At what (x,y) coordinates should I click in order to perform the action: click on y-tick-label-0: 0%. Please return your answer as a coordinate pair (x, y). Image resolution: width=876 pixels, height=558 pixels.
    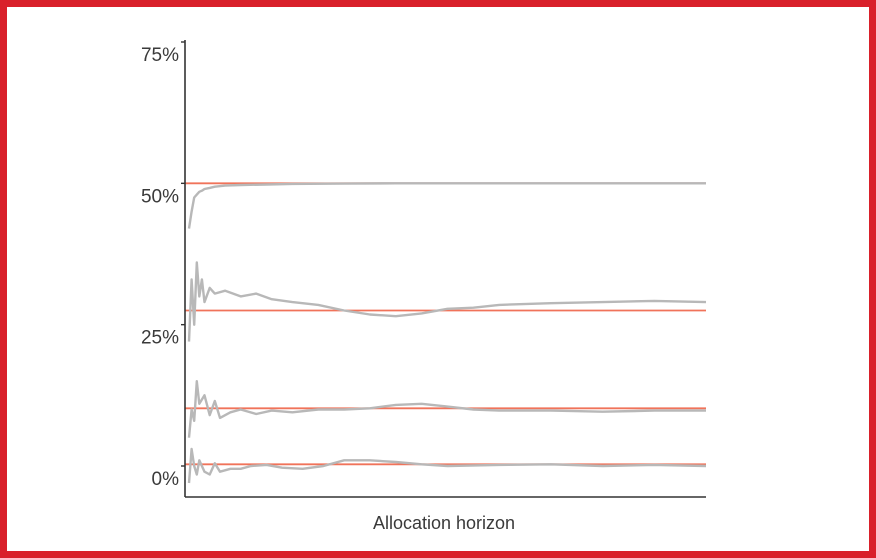
    Looking at the image, I should click on (166, 479).